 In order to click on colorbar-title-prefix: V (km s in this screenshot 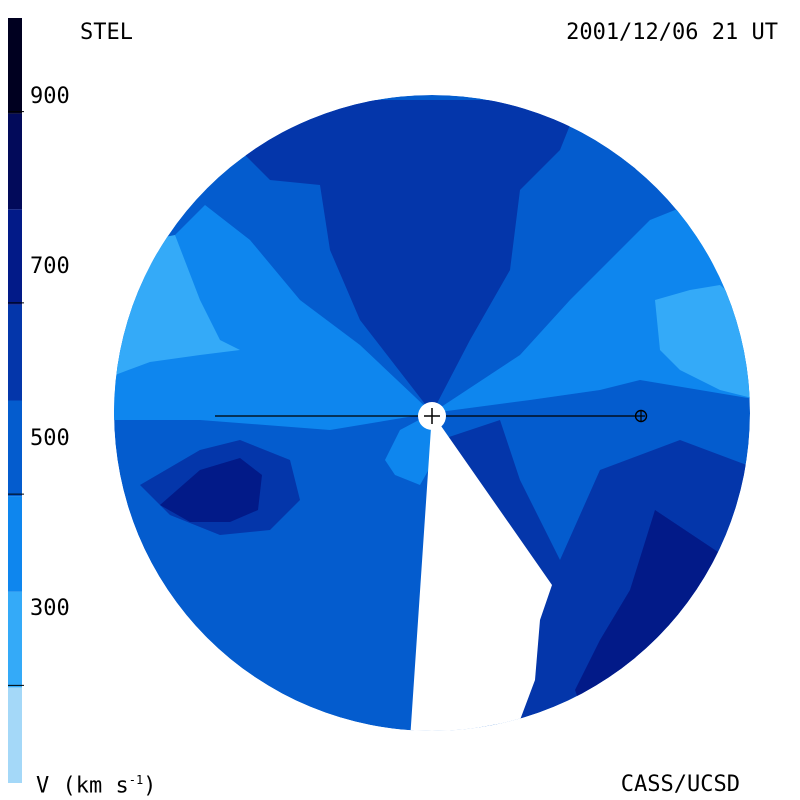, I will do `click(82, 786)`.